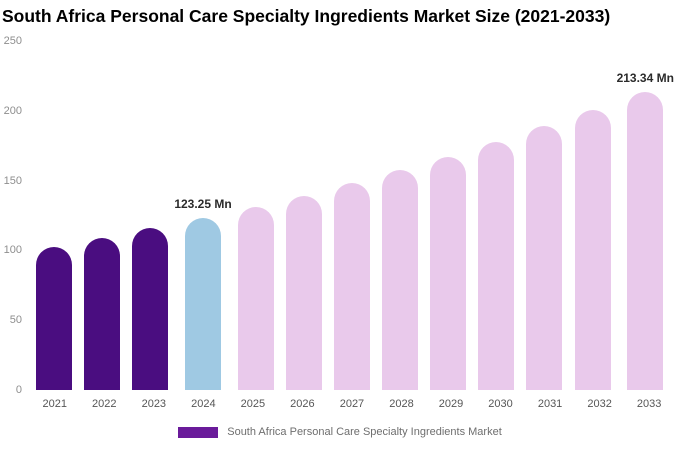 The width and height of the screenshot is (680, 450). I want to click on bar-2031, so click(544, 258).